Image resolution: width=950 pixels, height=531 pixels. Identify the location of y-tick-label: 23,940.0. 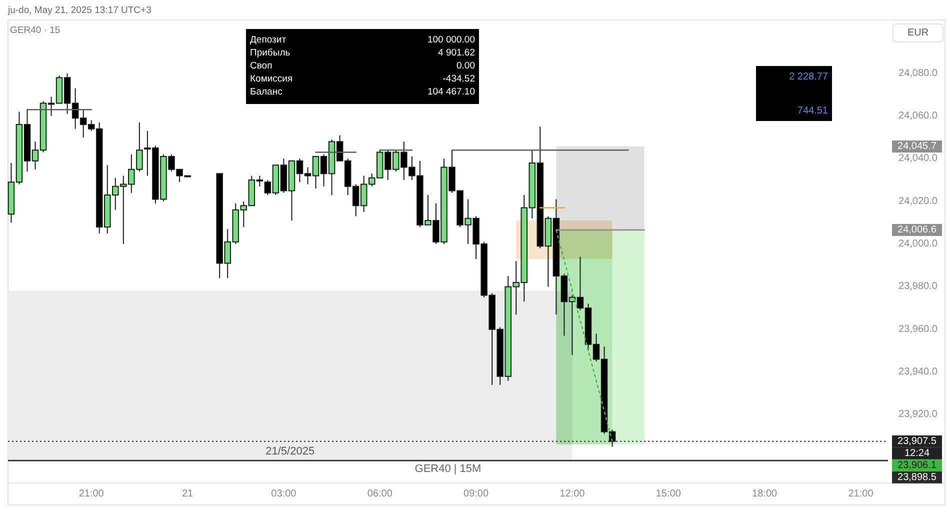
(918, 372).